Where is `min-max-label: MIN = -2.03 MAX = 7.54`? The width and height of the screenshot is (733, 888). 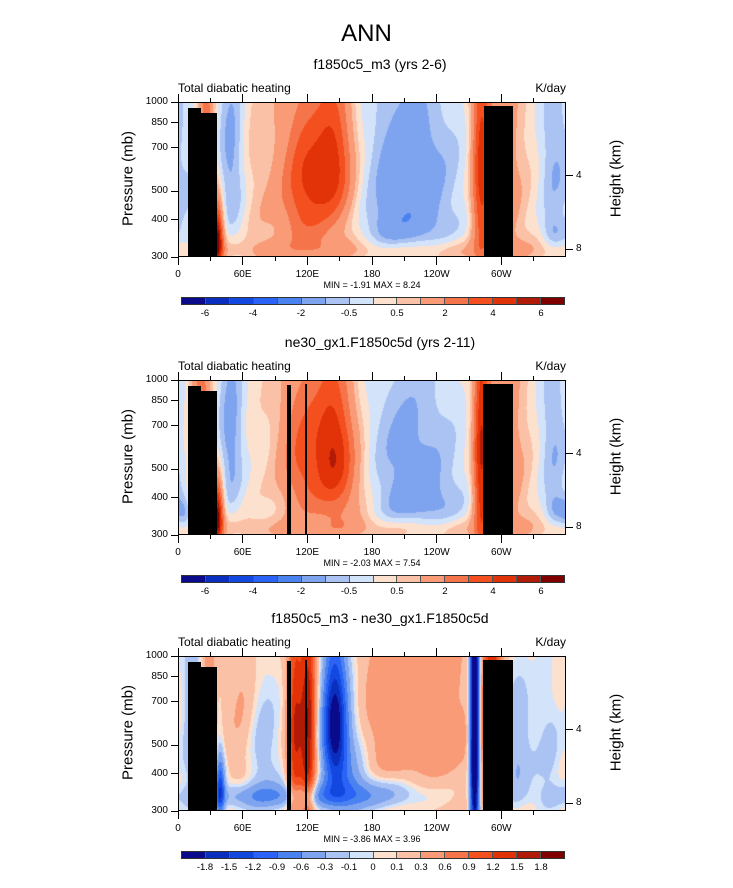 min-max-label: MIN = -2.03 MAX = 7.54 is located at coordinates (372, 563).